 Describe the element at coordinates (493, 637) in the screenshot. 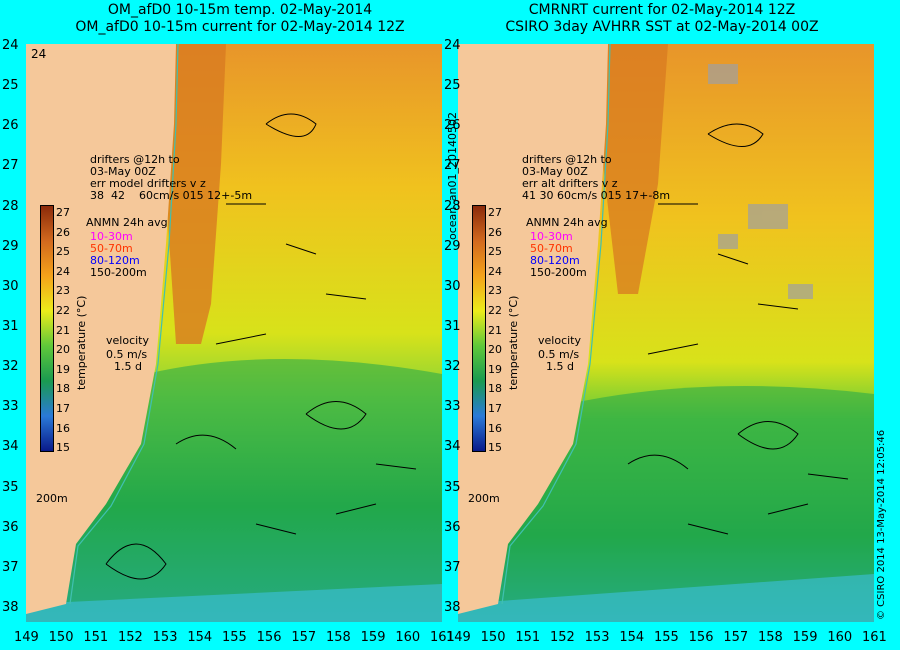

I see `lon-tick-right-150: 150` at that location.